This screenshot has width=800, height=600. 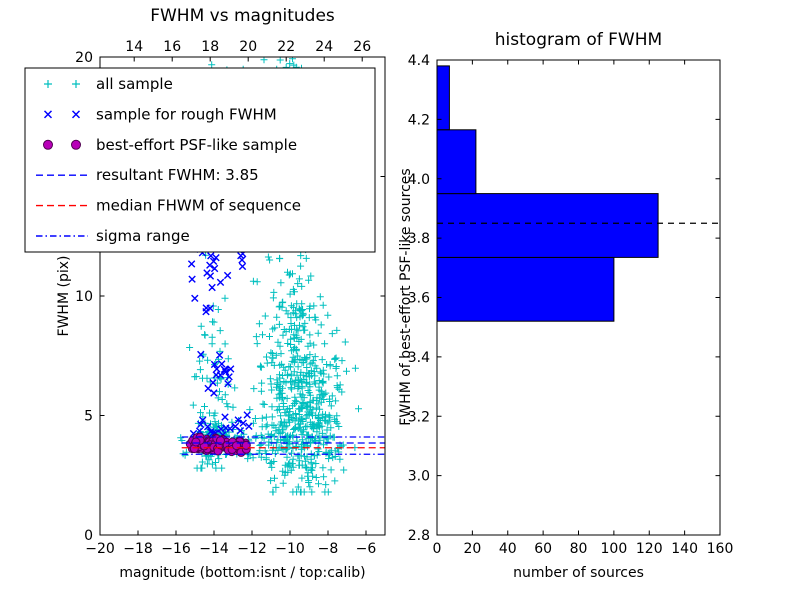 I want to click on left-x-tick-label: −20, so click(x=100, y=549).